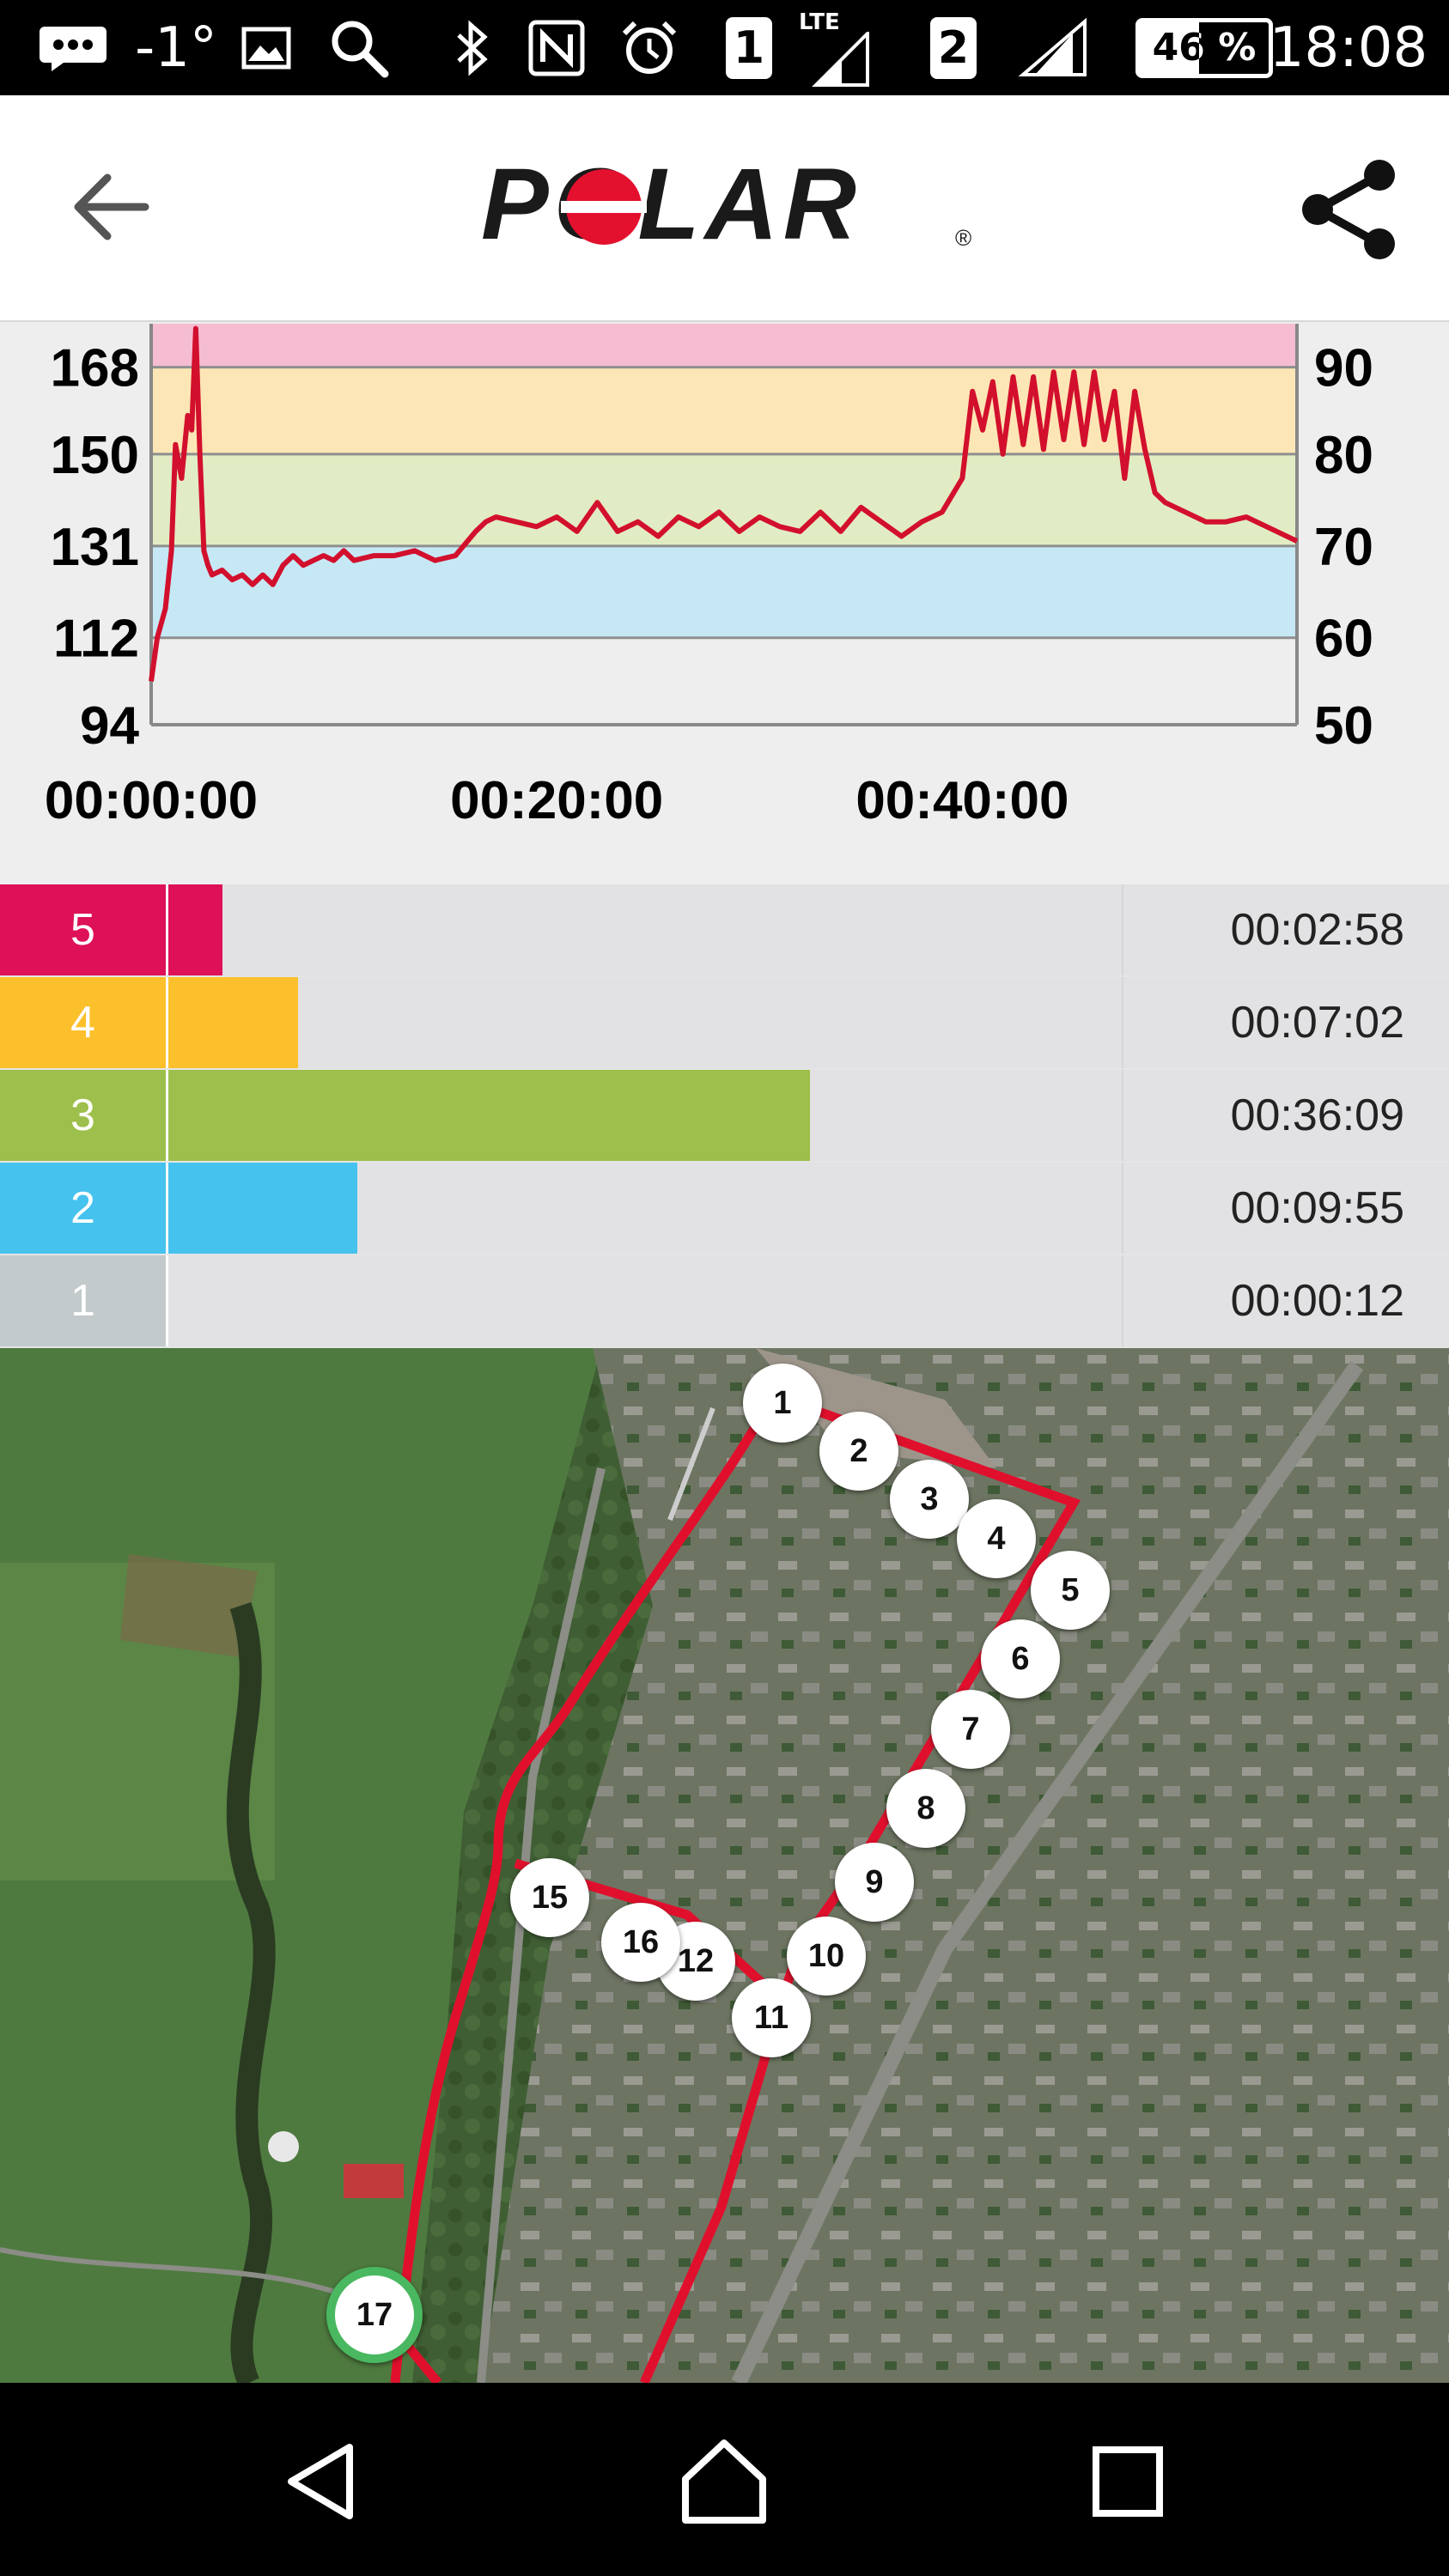 The width and height of the screenshot is (1449, 2576). What do you see at coordinates (953, 48) in the screenshot?
I see `sim2-badge: 2` at bounding box center [953, 48].